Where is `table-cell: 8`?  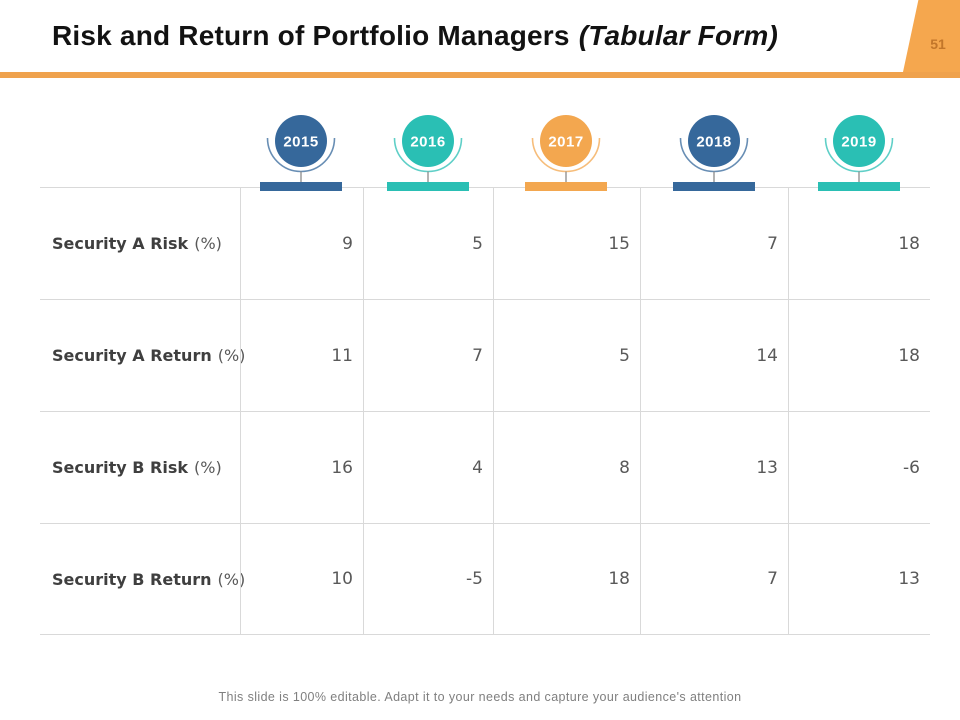 table-cell: 8 is located at coordinates (566, 467).